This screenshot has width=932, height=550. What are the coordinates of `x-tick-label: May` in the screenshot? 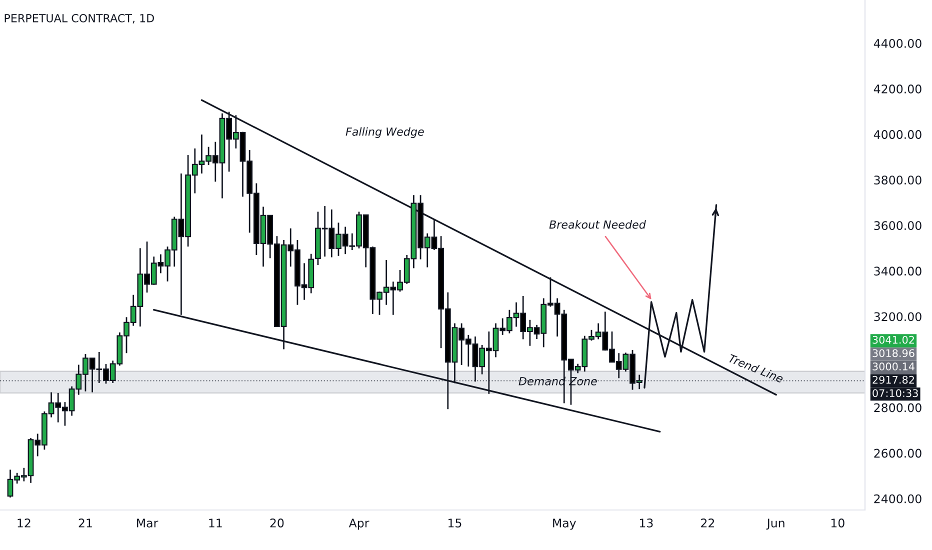 It's located at (564, 524).